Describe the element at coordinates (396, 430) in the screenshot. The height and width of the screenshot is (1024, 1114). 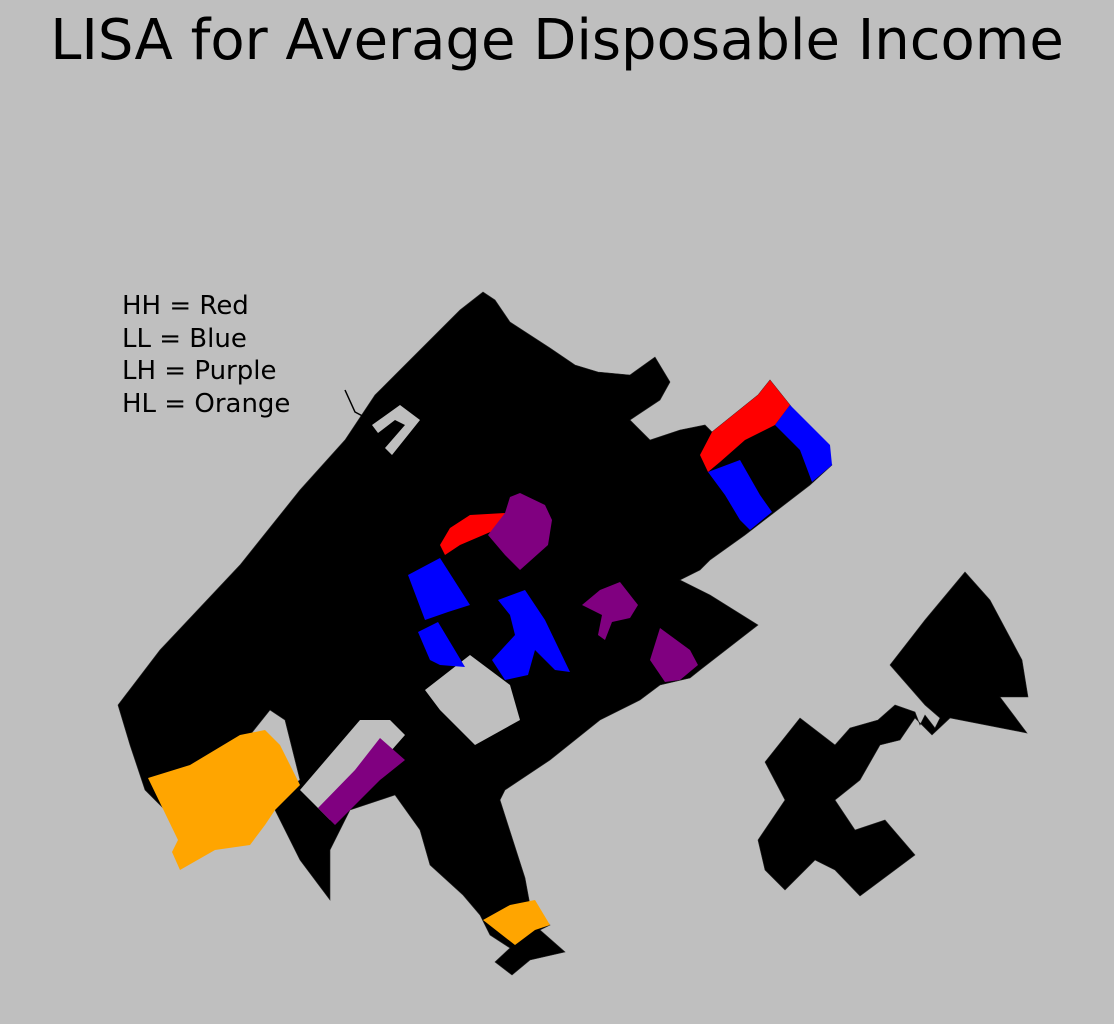
I see `harbor-pier` at that location.